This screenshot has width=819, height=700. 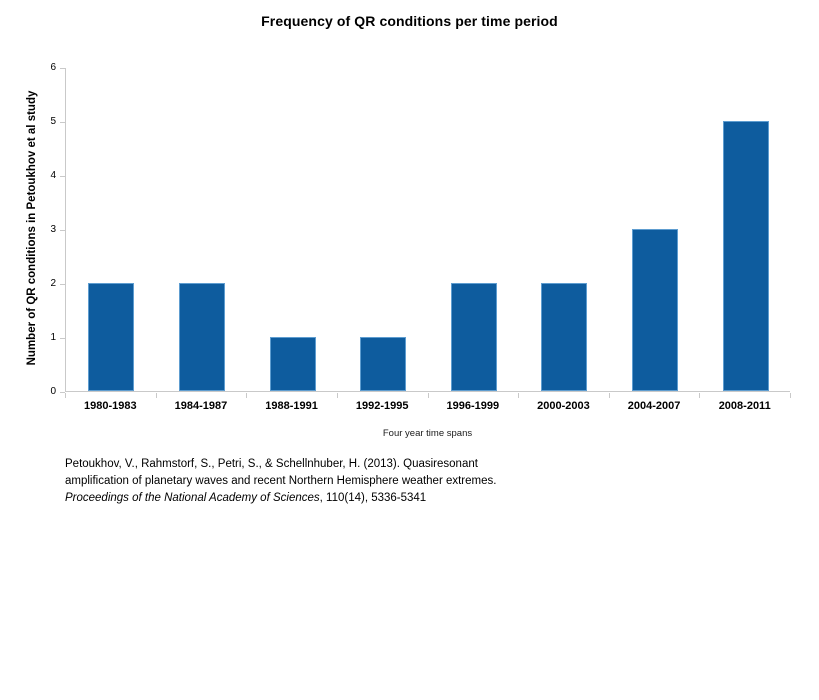 I want to click on bar-1988-1991, so click(x=292, y=364).